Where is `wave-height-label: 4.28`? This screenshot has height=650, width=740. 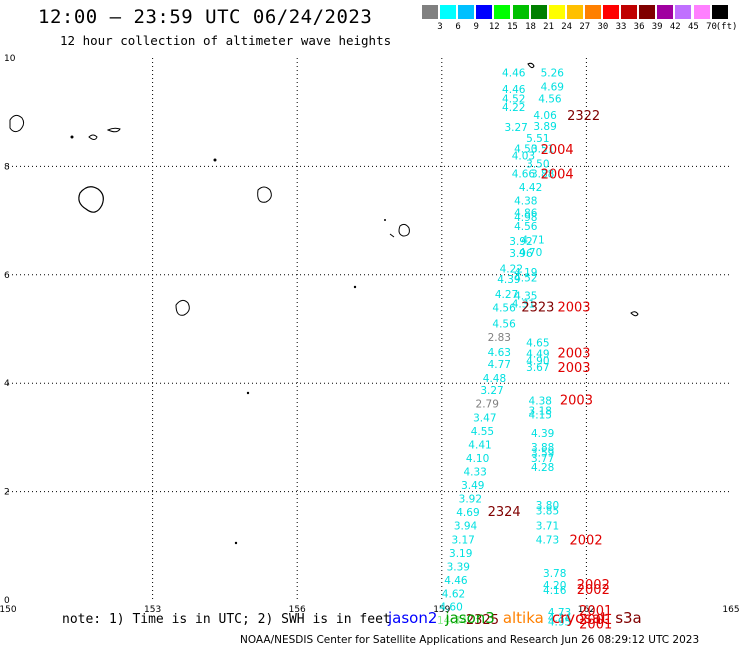 wave-height-label: 4.28 is located at coordinates (542, 468).